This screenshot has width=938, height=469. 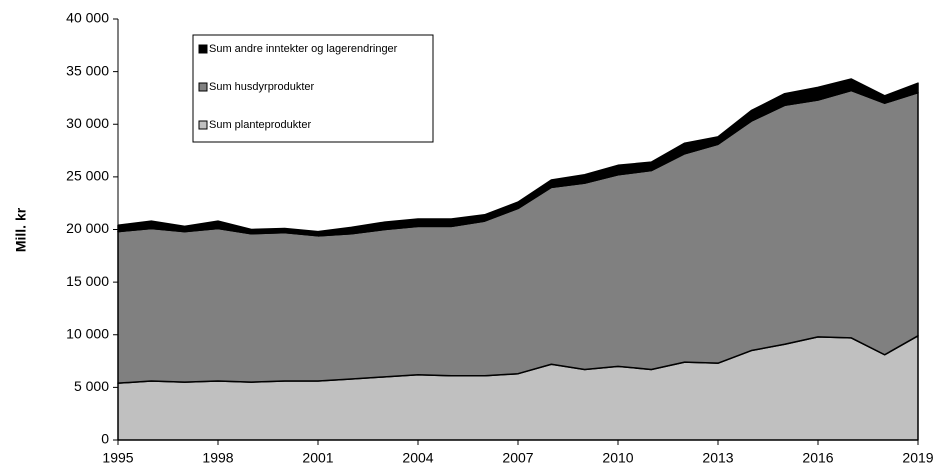 I want to click on legend-box, so click(x=313, y=88).